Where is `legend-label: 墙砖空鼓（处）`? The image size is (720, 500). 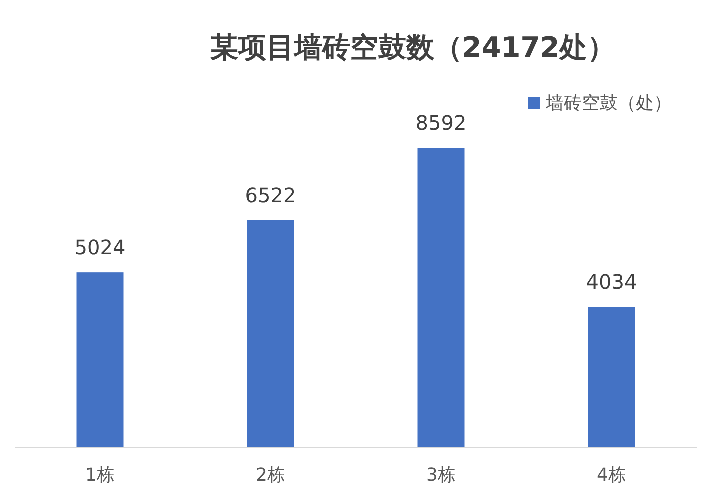 legend-label: 墙砖空鼓（处） is located at coordinates (608, 103).